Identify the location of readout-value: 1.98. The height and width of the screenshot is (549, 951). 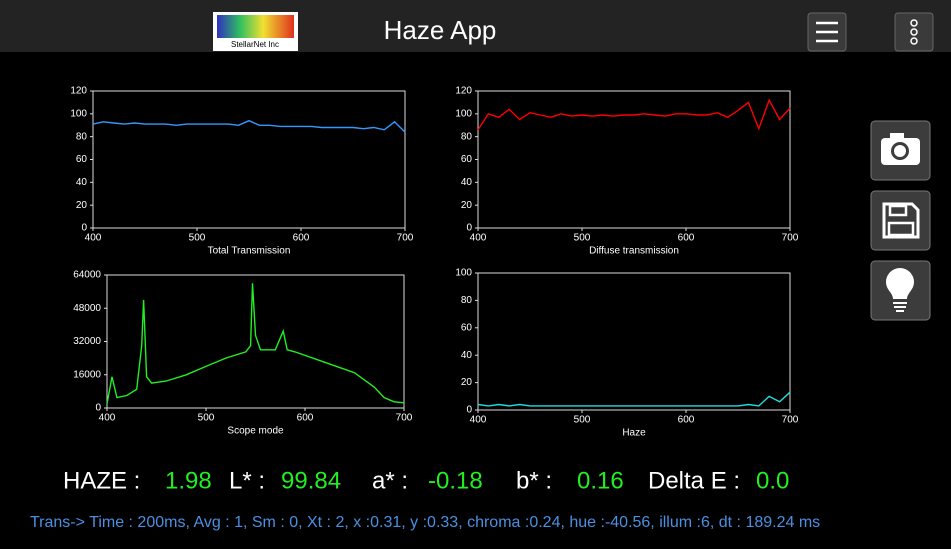
(188, 480).